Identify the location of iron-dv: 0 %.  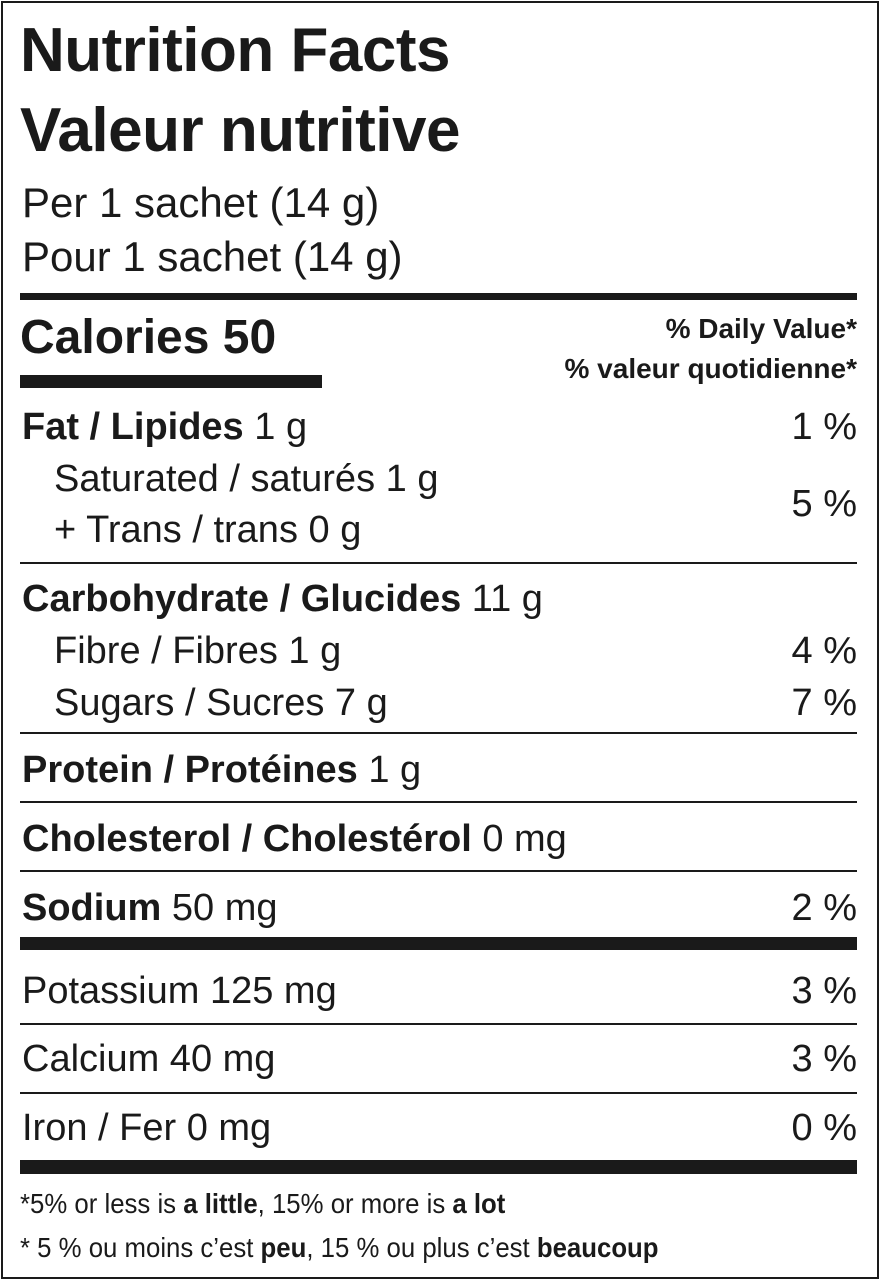
(824, 1128).